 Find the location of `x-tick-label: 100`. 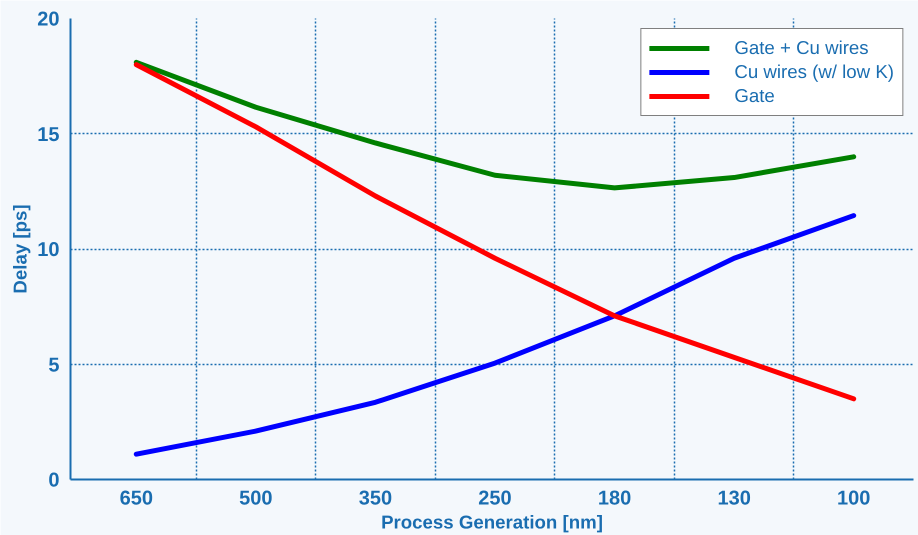

x-tick-label: 100 is located at coordinates (853, 499).